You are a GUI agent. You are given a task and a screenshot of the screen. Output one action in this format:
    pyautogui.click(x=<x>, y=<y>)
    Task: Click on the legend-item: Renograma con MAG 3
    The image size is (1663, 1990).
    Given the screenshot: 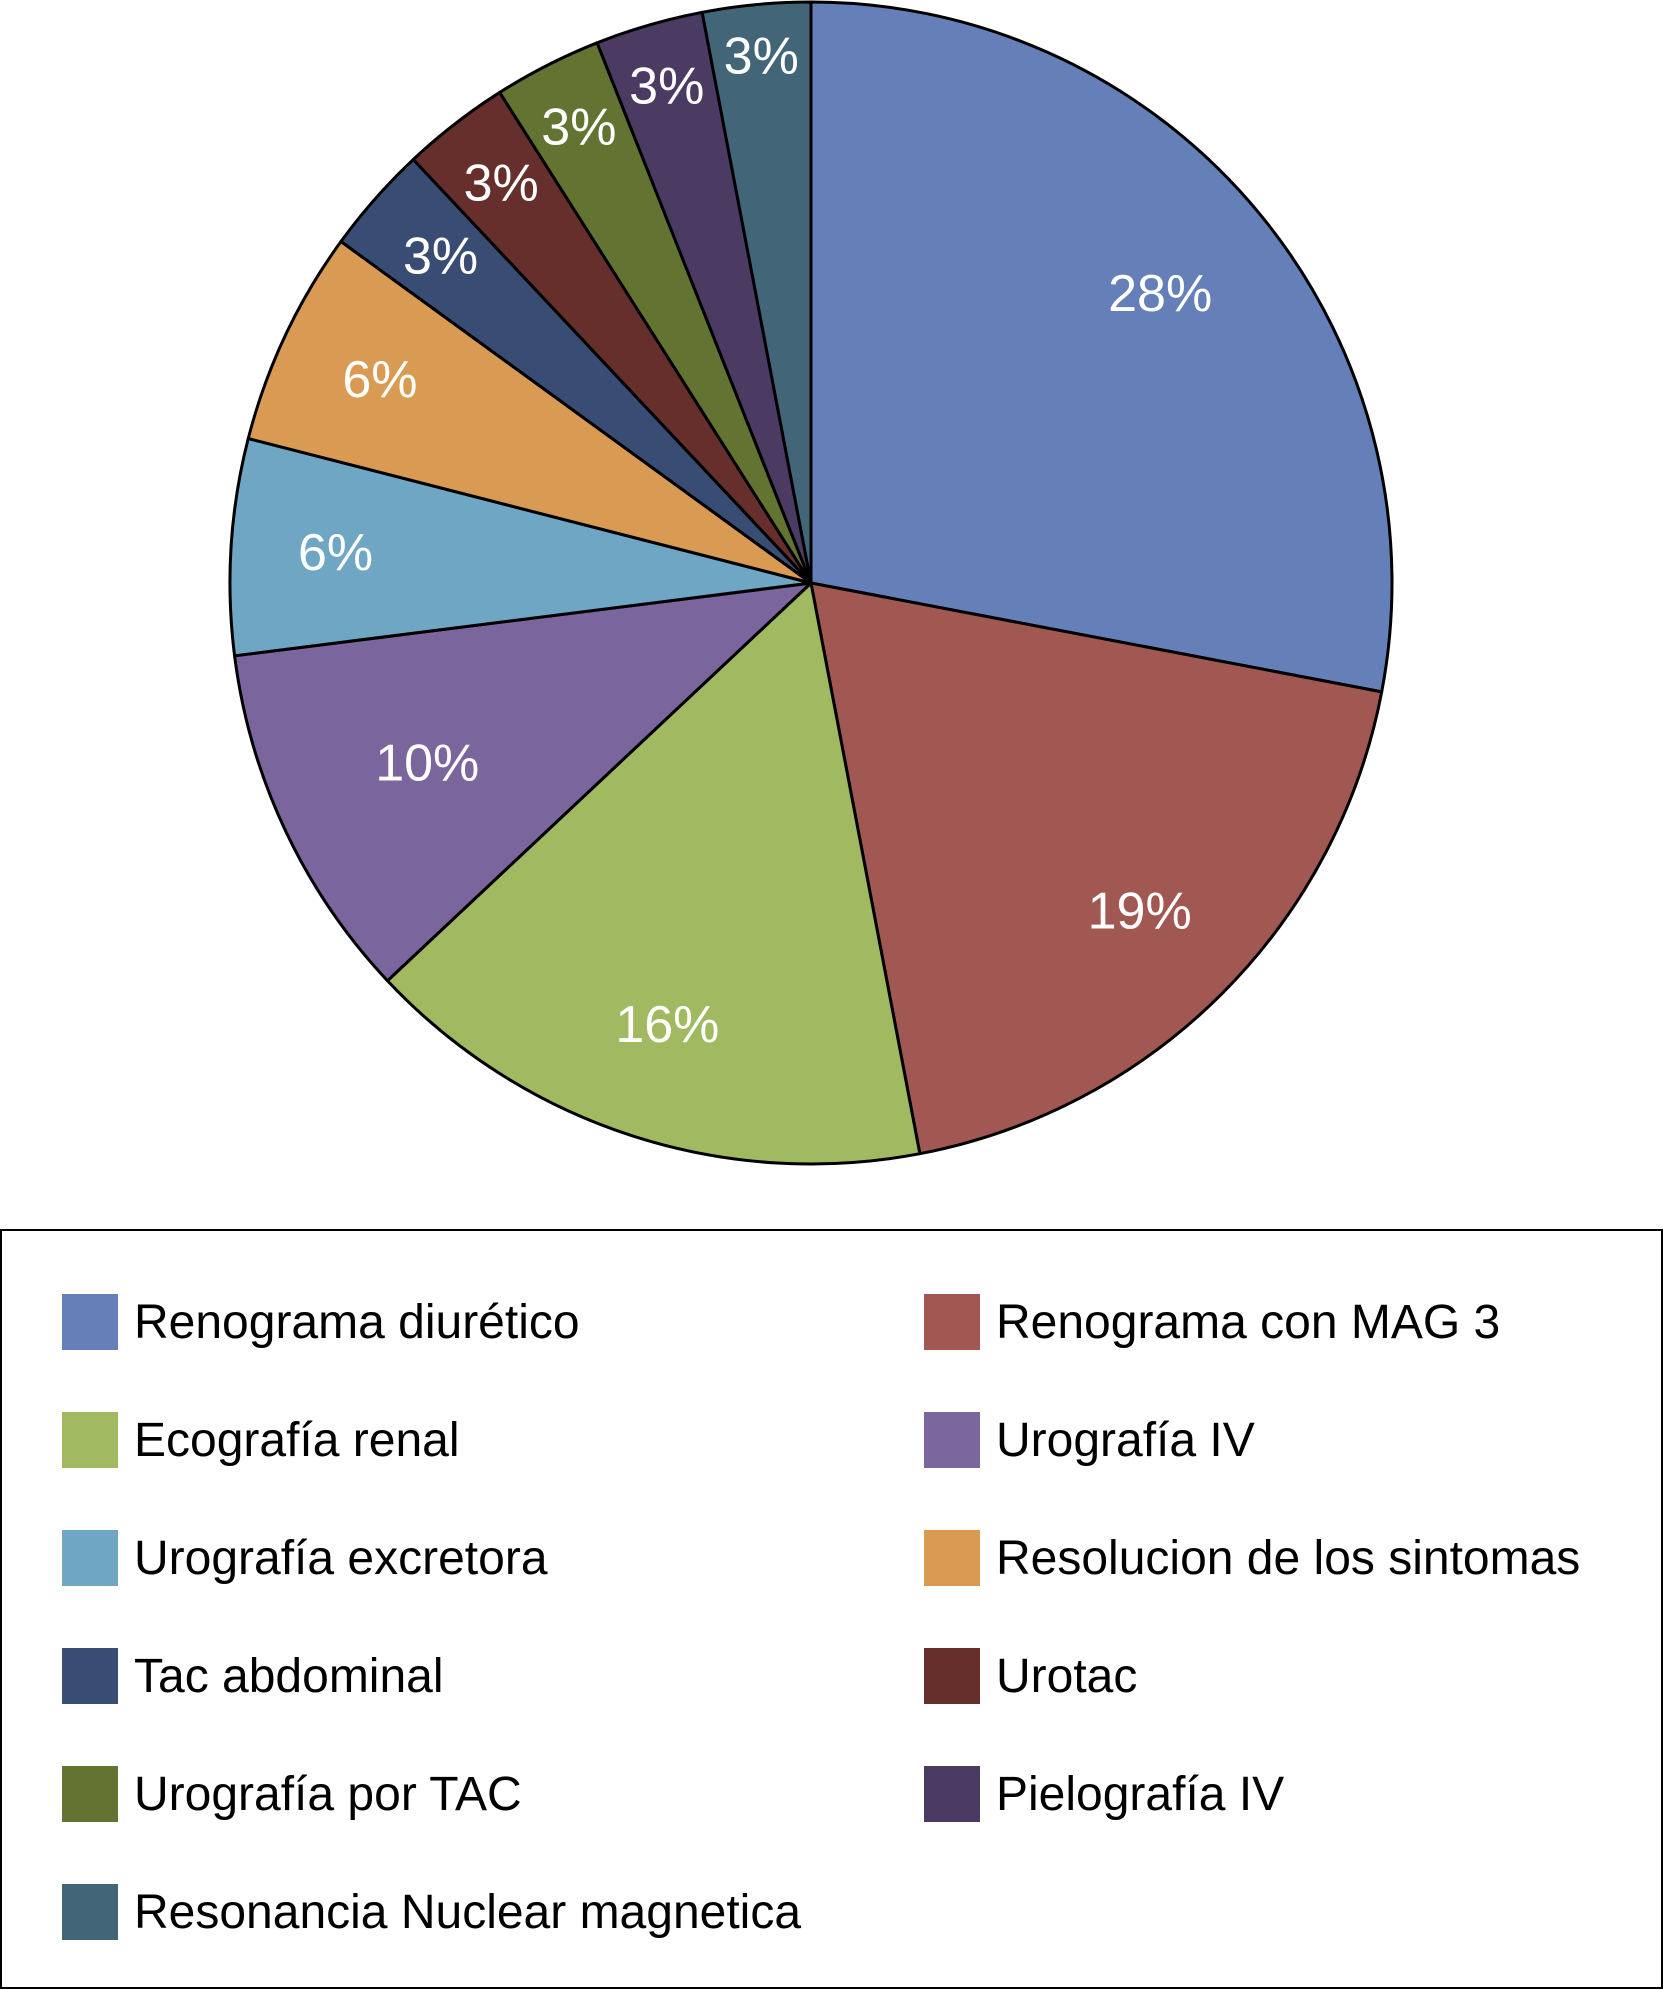 What is the action you would take?
    pyautogui.click(x=1212, y=1322)
    